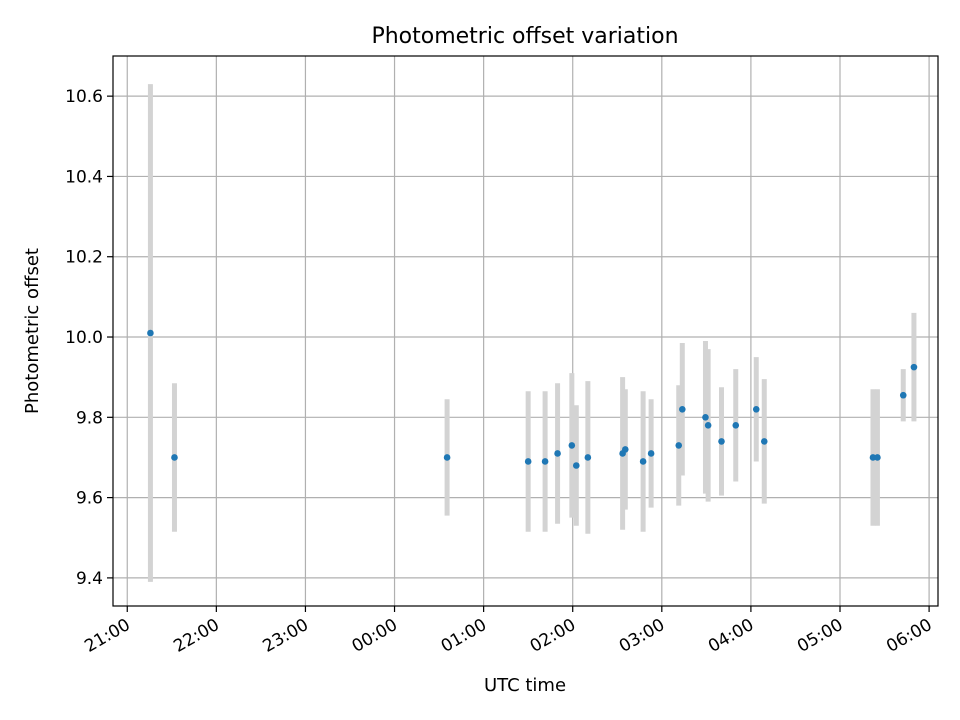 The height and width of the screenshot is (720, 960). Describe the element at coordinates (107, 636) in the screenshot. I see `x-tick-label: 21:00` at that location.